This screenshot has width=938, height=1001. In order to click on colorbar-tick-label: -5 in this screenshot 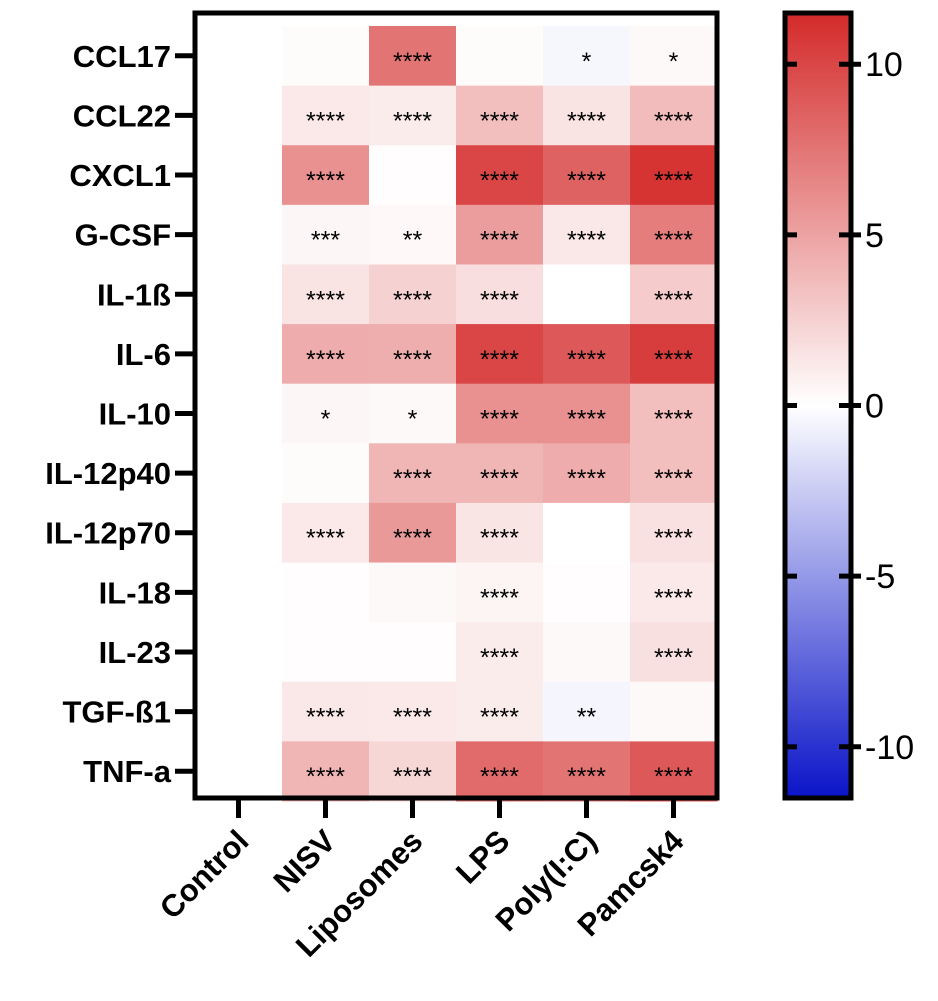, I will do `click(880, 577)`.